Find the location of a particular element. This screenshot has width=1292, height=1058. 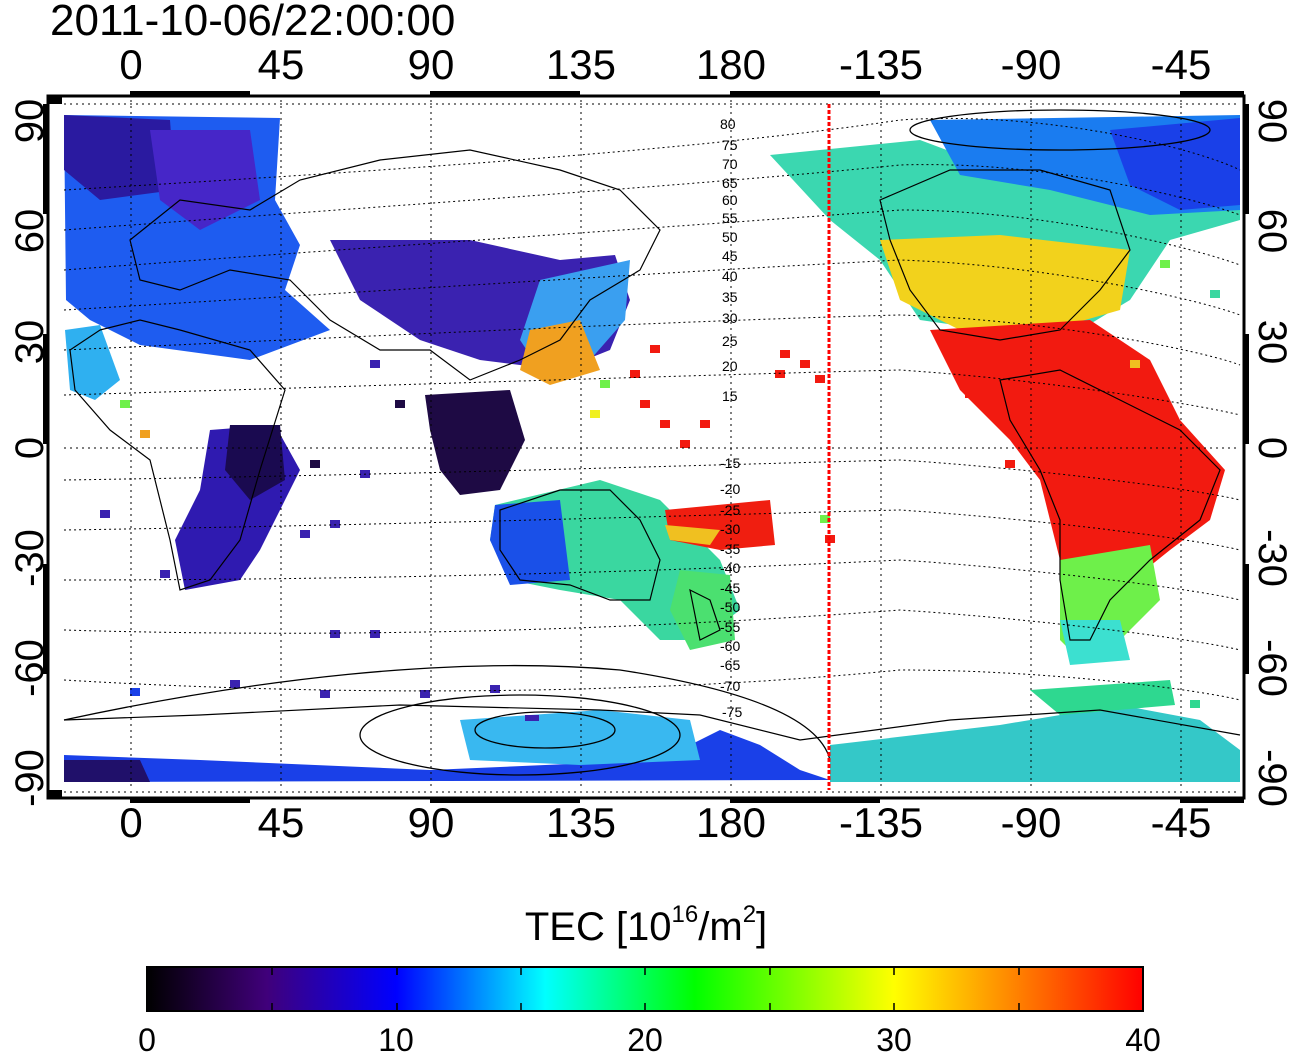

contour-label-30: 30 is located at coordinates (730, 318).